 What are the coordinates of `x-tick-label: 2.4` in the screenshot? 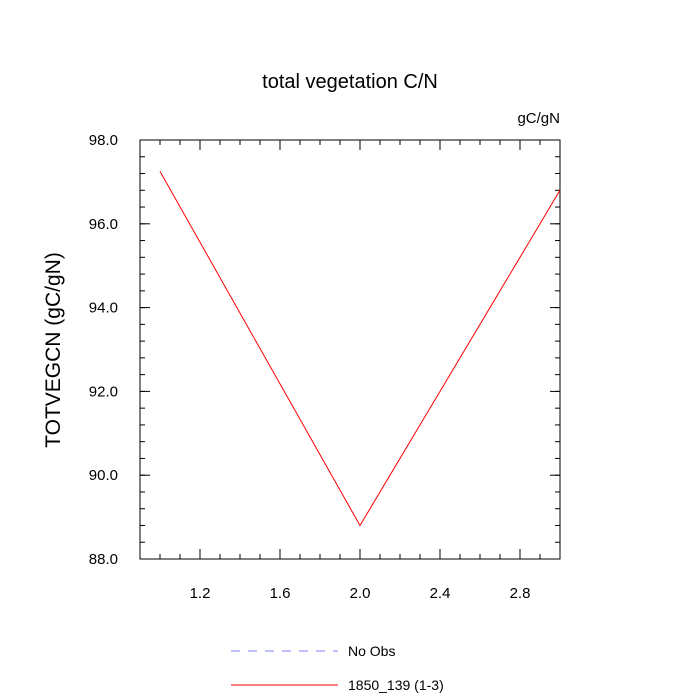 It's located at (440, 593).